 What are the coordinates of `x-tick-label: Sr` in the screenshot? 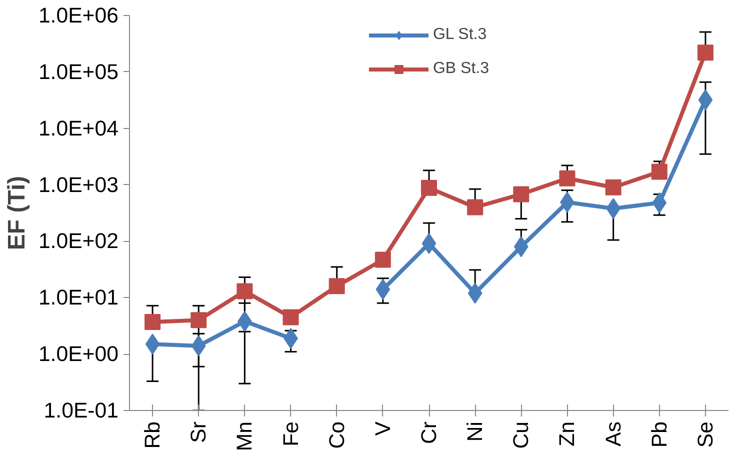 It's located at (198, 432).